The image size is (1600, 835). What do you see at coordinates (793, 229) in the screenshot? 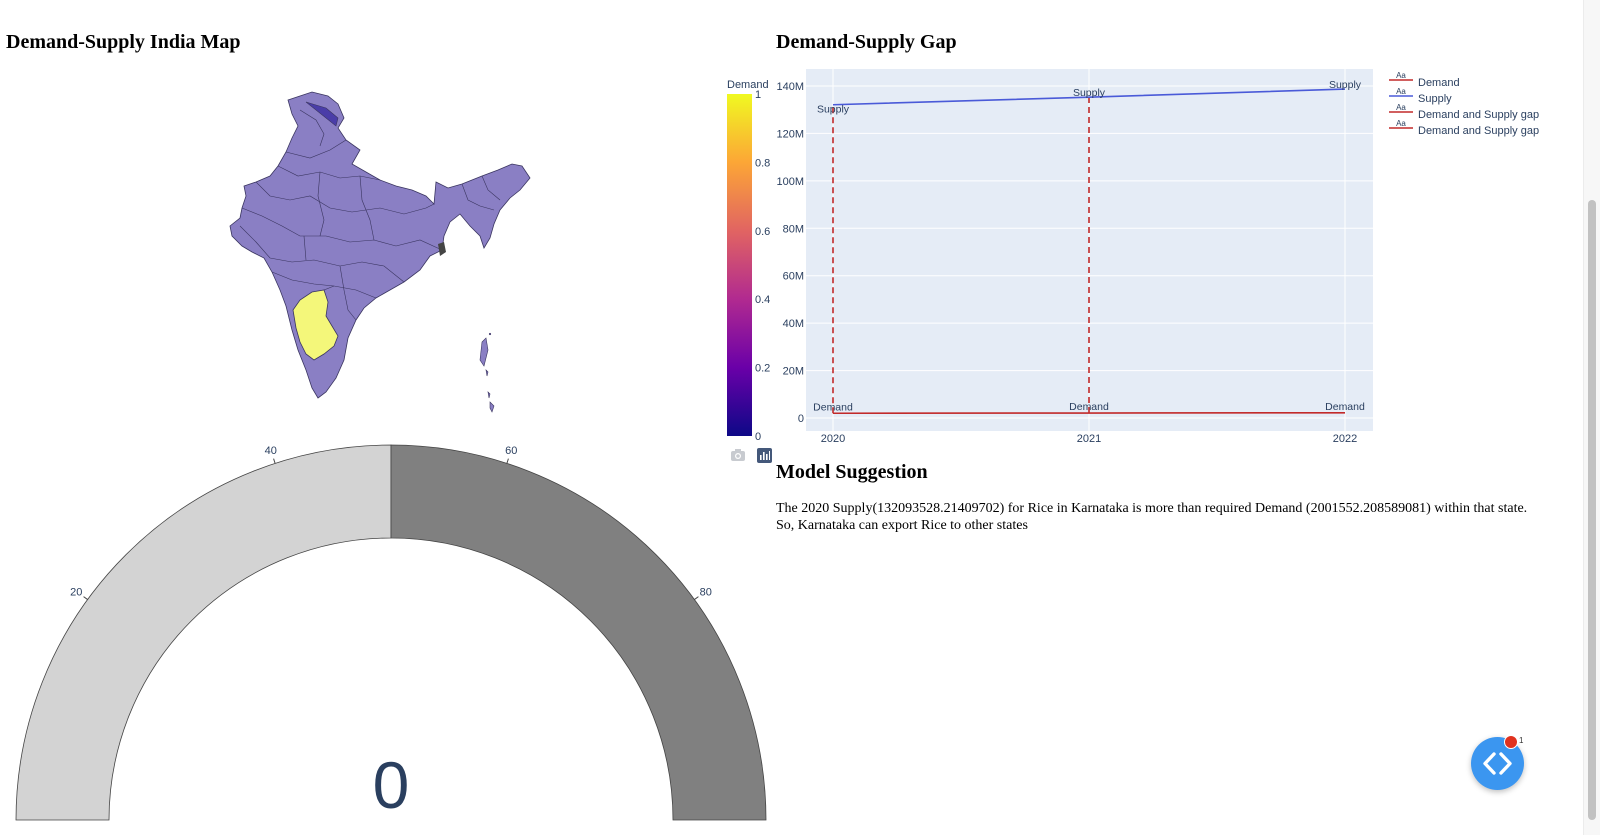
I see `y-tick-label: 80M` at bounding box center [793, 229].